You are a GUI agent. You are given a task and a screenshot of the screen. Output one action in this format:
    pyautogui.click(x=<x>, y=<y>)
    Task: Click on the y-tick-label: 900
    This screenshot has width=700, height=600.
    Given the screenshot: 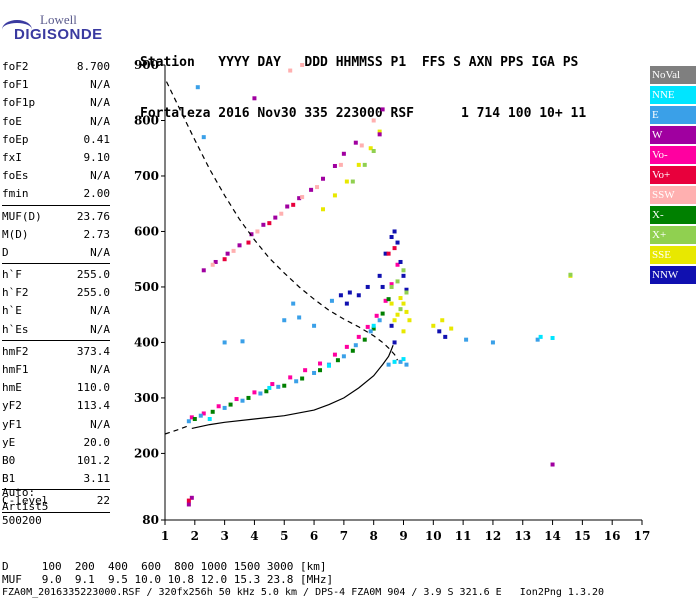 What is the action you would take?
    pyautogui.click(x=146, y=65)
    